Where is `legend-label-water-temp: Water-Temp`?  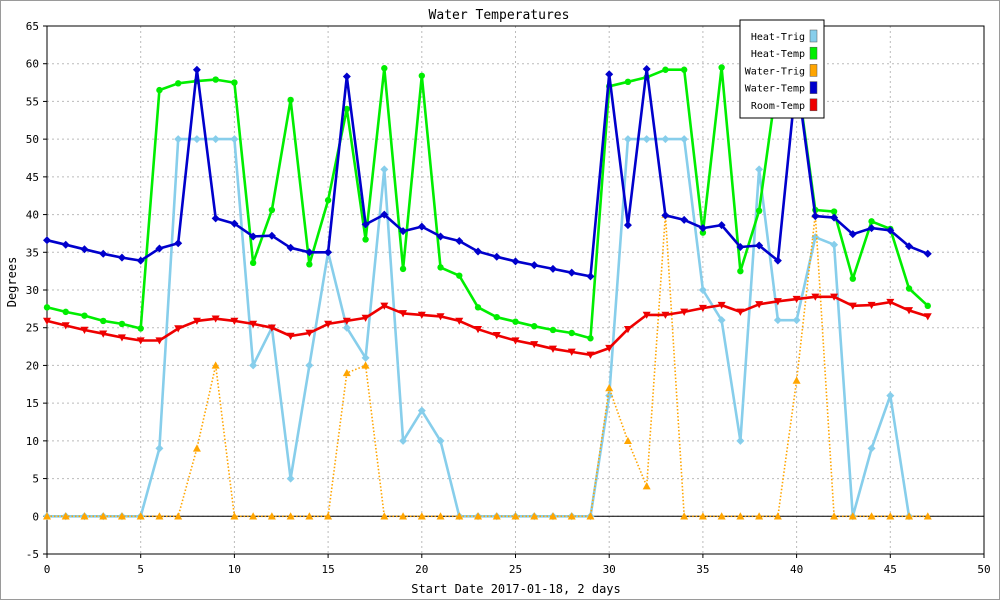
legend-label-water-temp: Water-Temp is located at coordinates (775, 89).